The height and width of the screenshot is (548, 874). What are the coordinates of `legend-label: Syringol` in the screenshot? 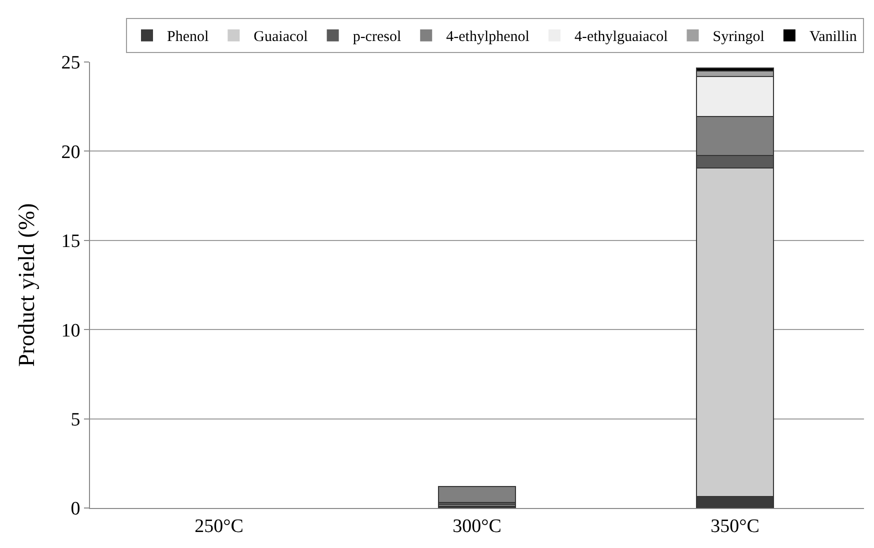 It's located at (738, 37).